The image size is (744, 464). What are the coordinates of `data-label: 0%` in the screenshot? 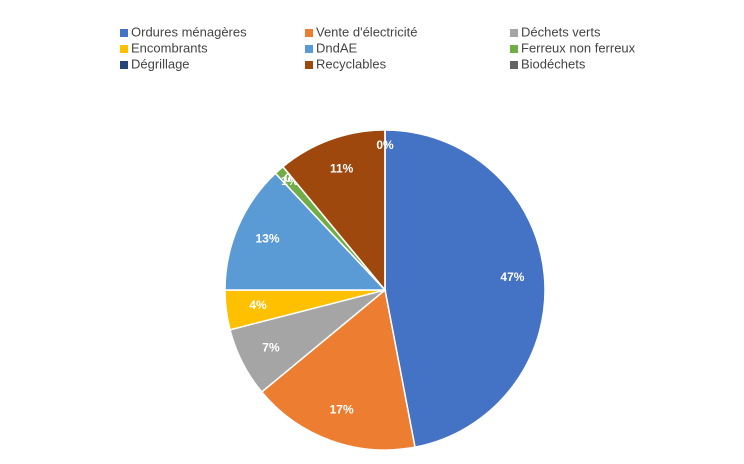 It's located at (385, 145).